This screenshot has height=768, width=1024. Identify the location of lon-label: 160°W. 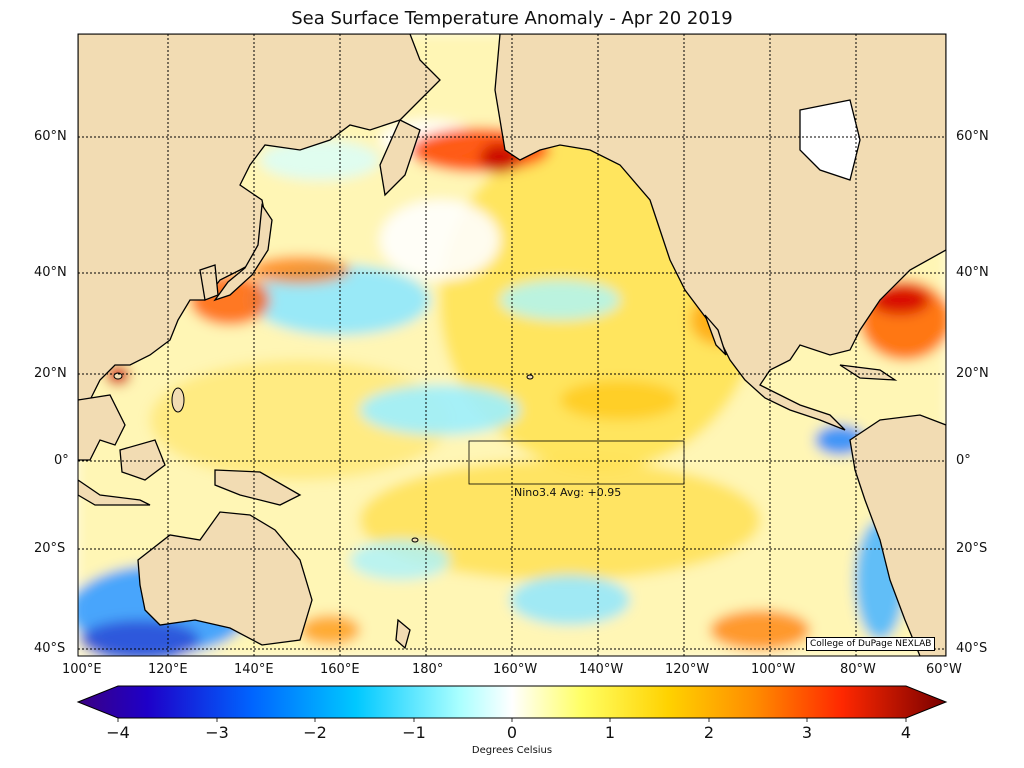
(515, 669).